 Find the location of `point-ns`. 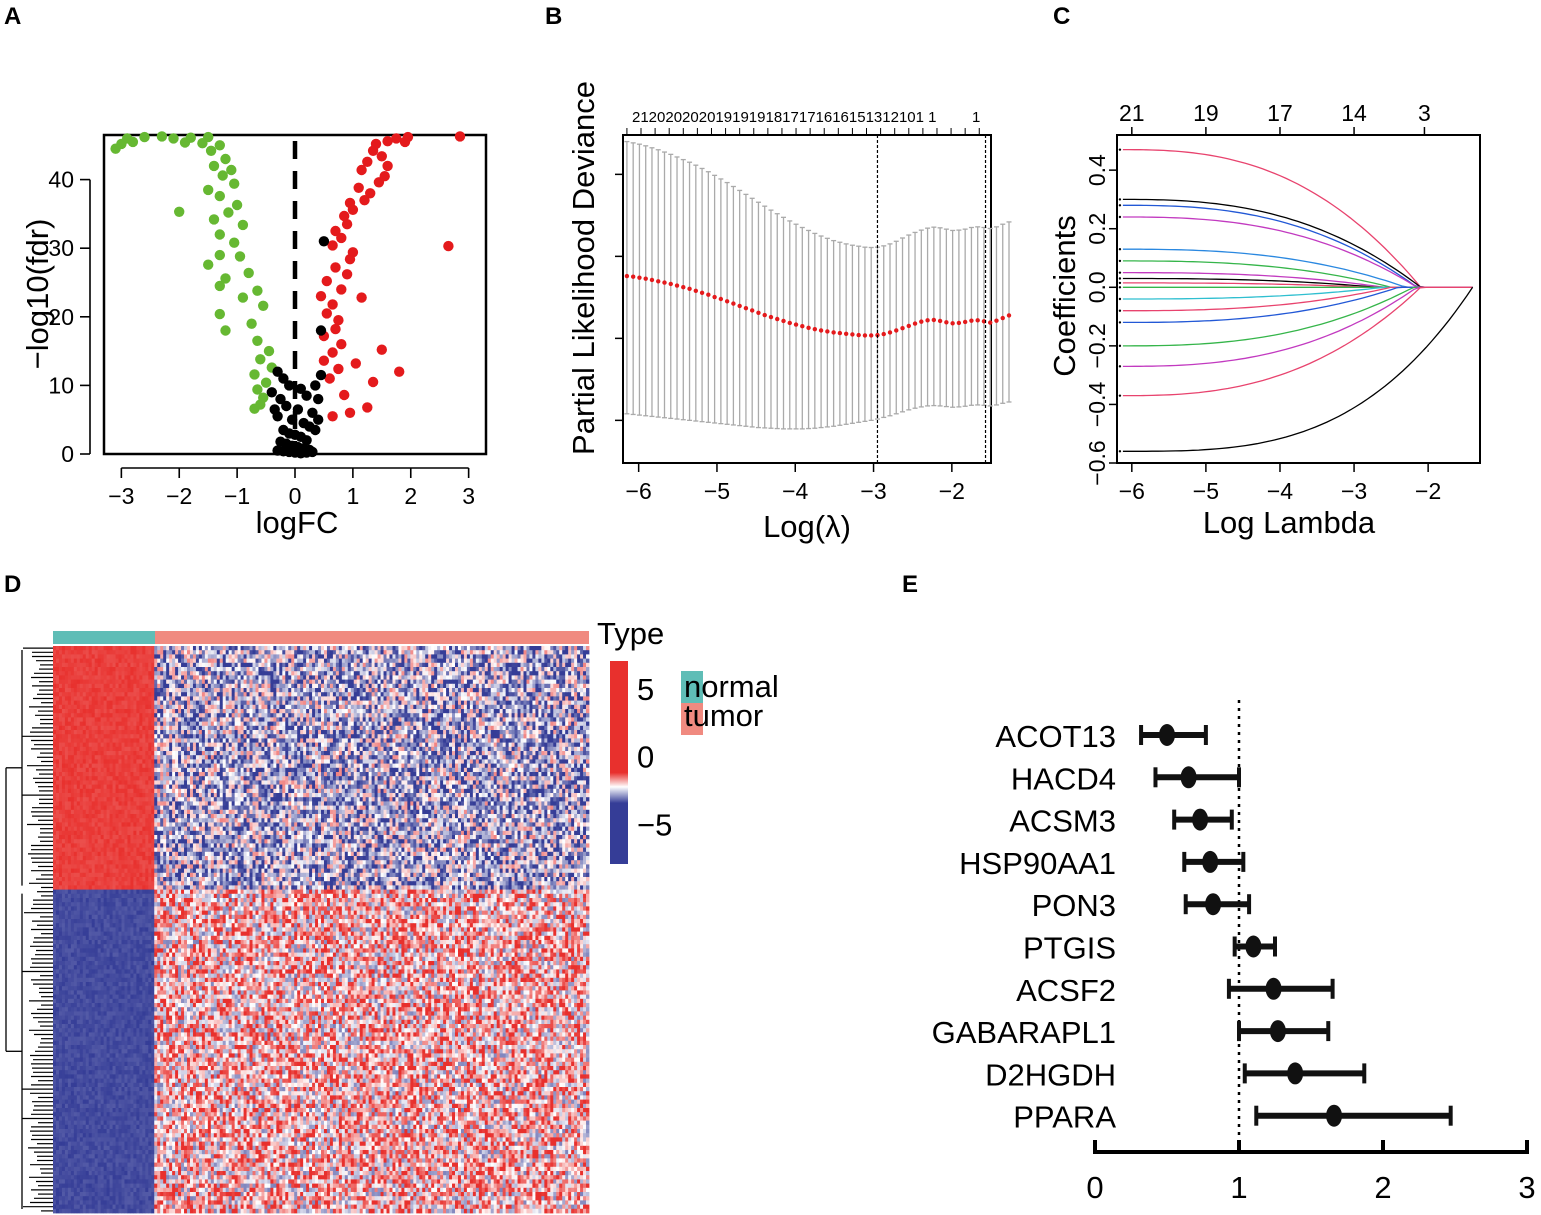

point-ns is located at coordinates (300, 388).